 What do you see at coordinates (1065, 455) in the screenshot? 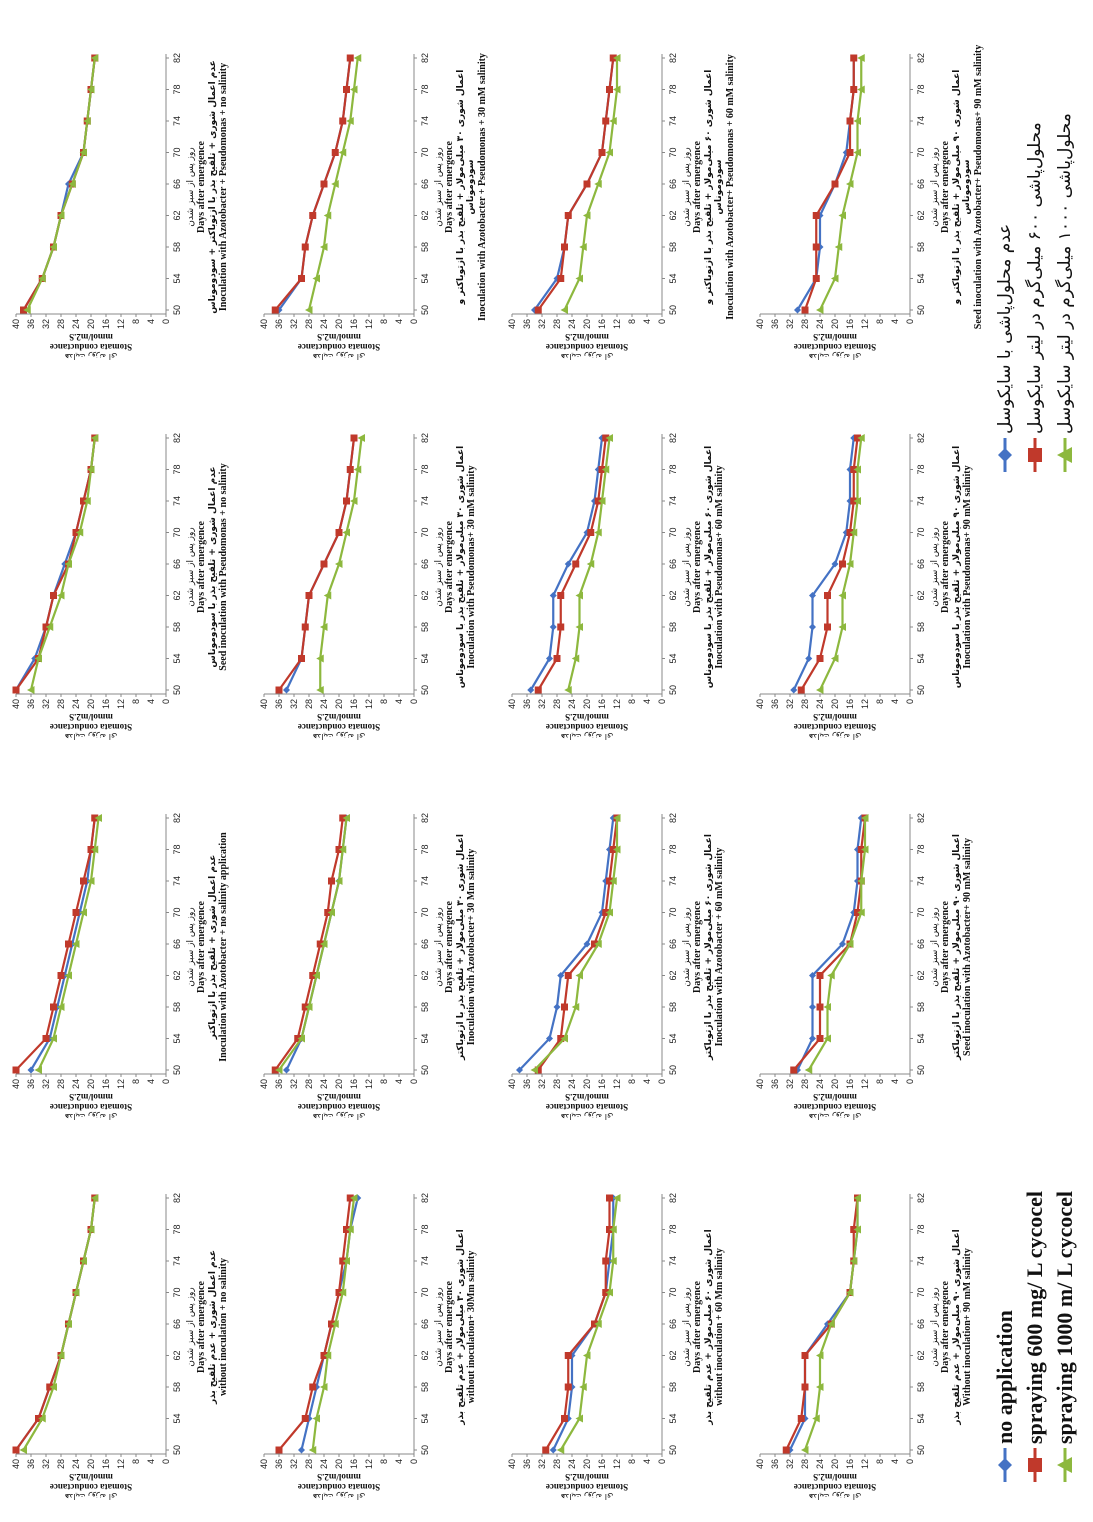
I see `triangle-marker-icon` at bounding box center [1065, 455].